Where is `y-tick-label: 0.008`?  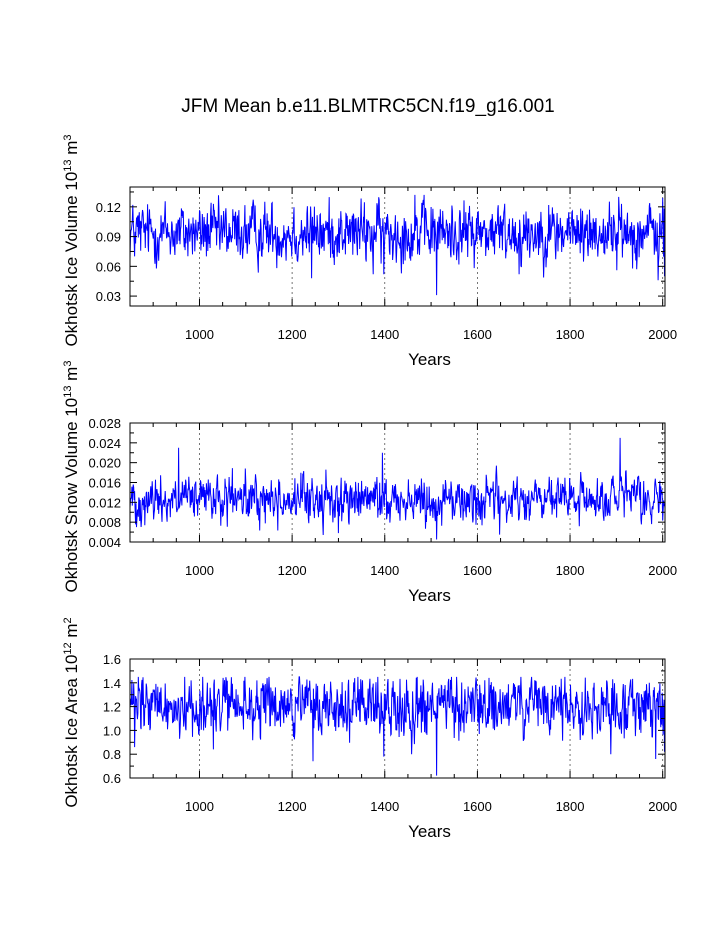 y-tick-label: 0.008 is located at coordinates (104, 522).